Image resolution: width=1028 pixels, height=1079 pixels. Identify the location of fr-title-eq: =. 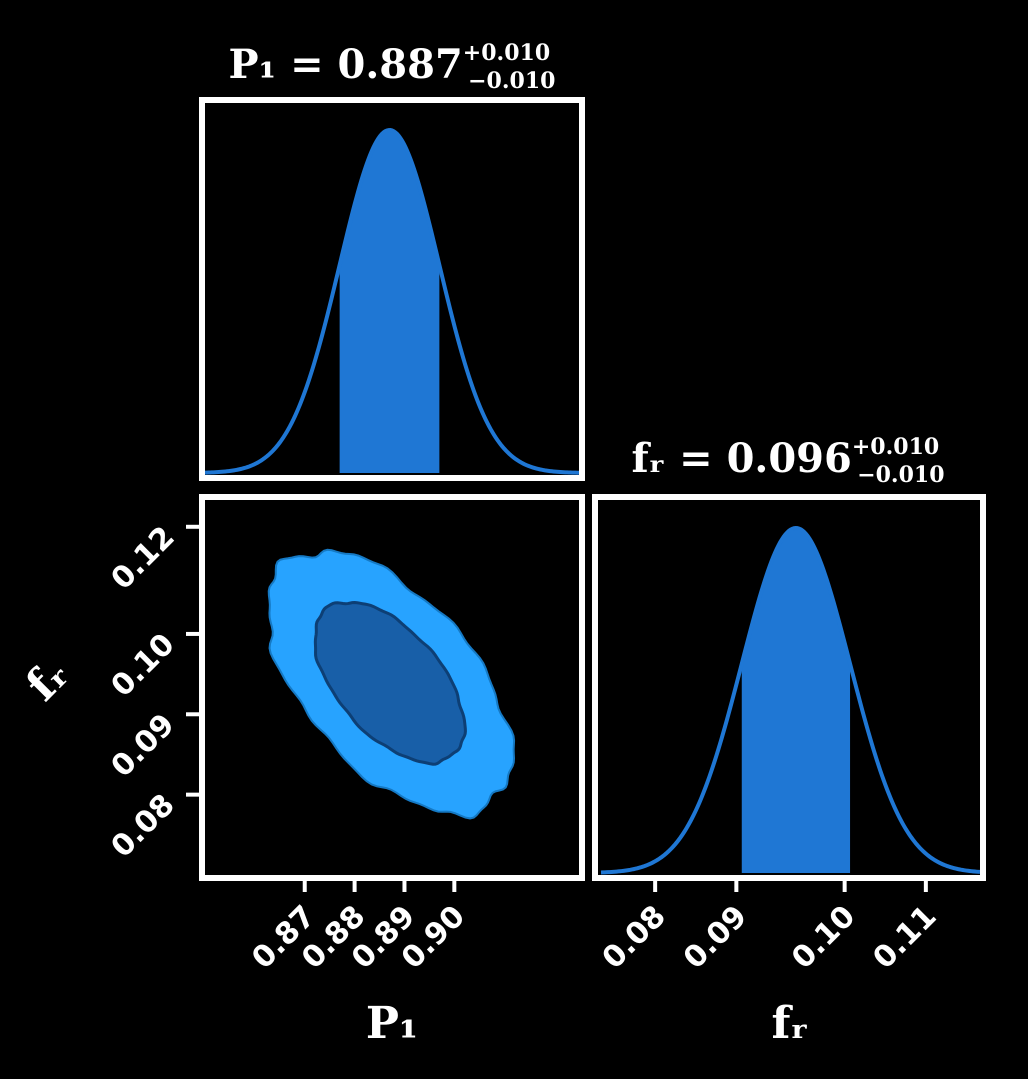
(695, 458).